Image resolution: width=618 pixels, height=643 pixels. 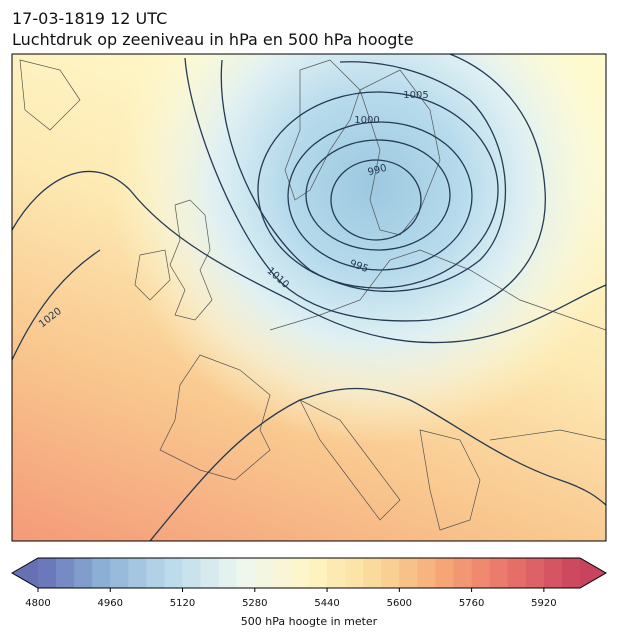 What do you see at coordinates (471, 603) in the screenshot?
I see `colorbar-tick-label: 5760` at bounding box center [471, 603].